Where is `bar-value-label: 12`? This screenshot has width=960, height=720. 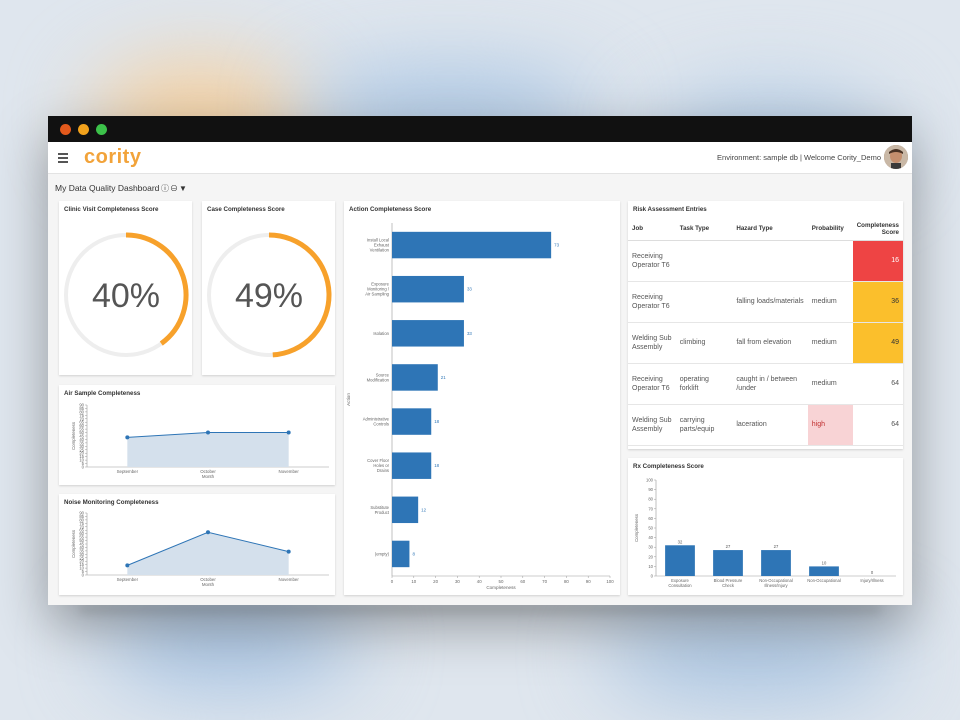 bar-value-label: 12 is located at coordinates (423, 509).